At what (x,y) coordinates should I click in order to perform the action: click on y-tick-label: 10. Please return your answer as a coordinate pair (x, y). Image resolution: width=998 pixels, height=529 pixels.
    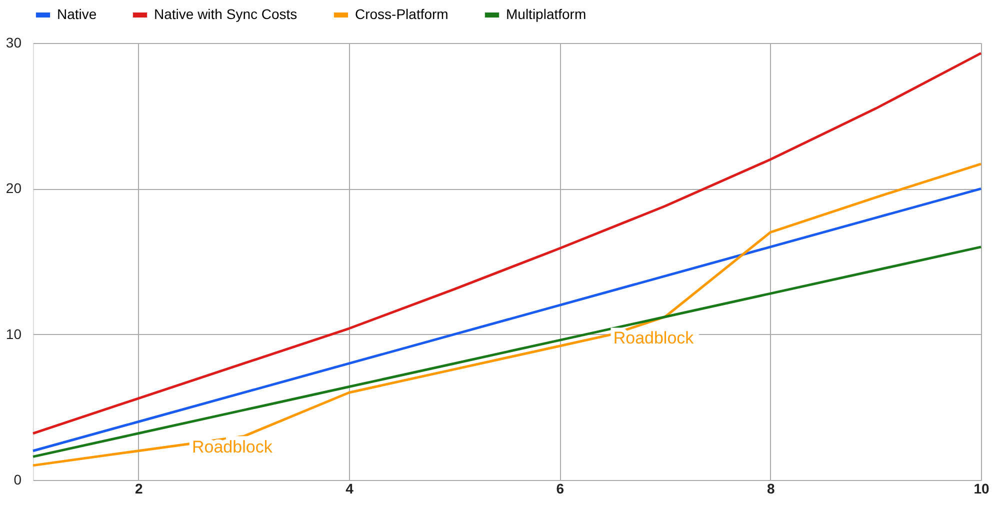
    Looking at the image, I should click on (14, 334).